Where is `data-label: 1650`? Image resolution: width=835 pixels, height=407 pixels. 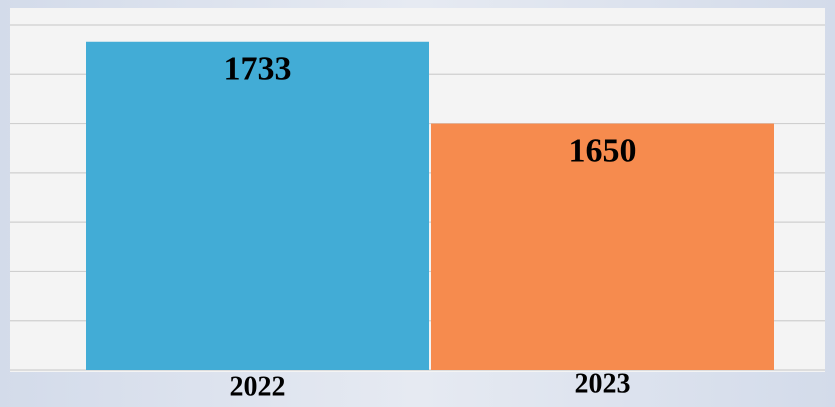
data-label: 1650 is located at coordinates (603, 150).